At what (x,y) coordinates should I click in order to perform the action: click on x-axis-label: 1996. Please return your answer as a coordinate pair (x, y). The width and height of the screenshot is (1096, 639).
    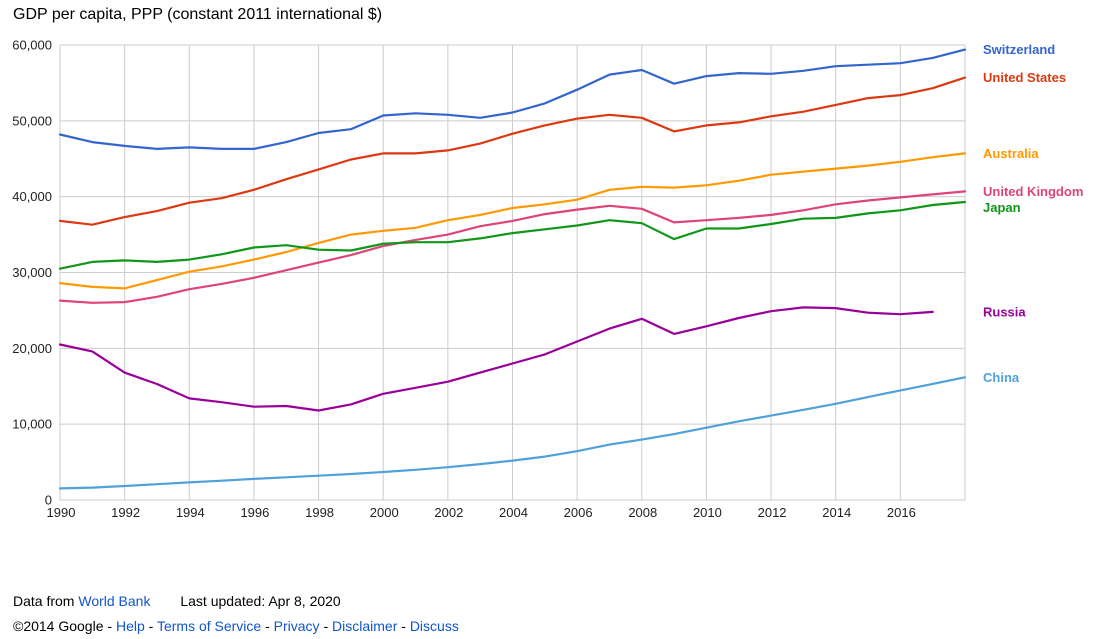
    Looking at the image, I should click on (254, 512).